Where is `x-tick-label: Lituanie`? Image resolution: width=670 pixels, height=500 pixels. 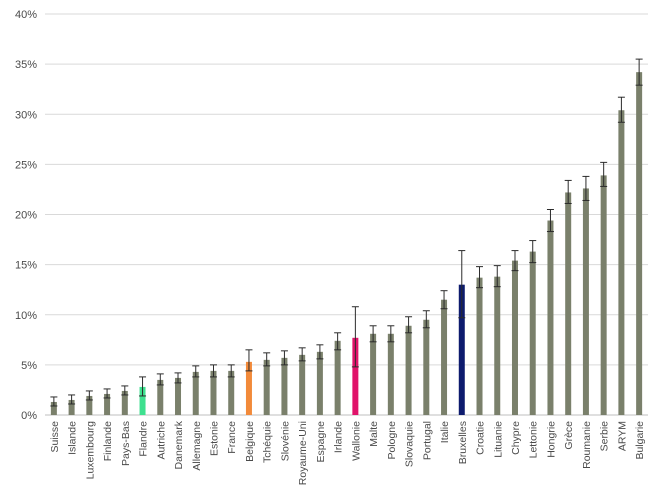 x-tick-label: Lituanie is located at coordinates (498, 439).